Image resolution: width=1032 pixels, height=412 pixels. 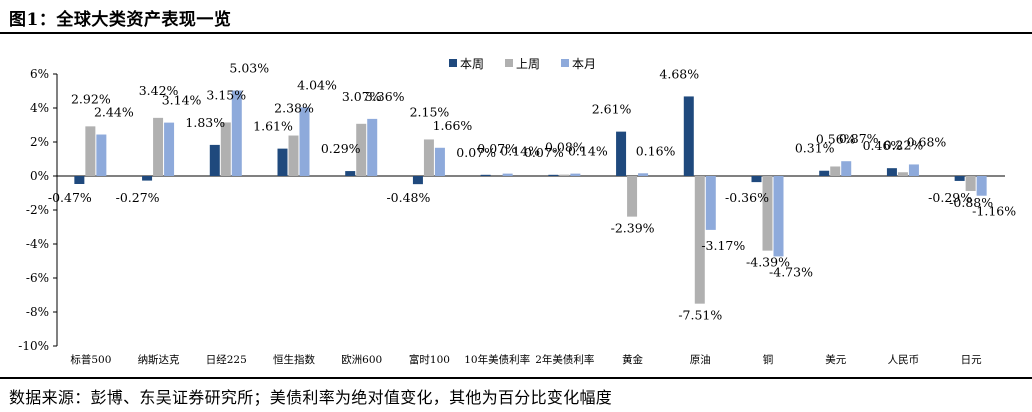 I want to click on data-label-3-13: 0.68%, so click(x=927, y=141).